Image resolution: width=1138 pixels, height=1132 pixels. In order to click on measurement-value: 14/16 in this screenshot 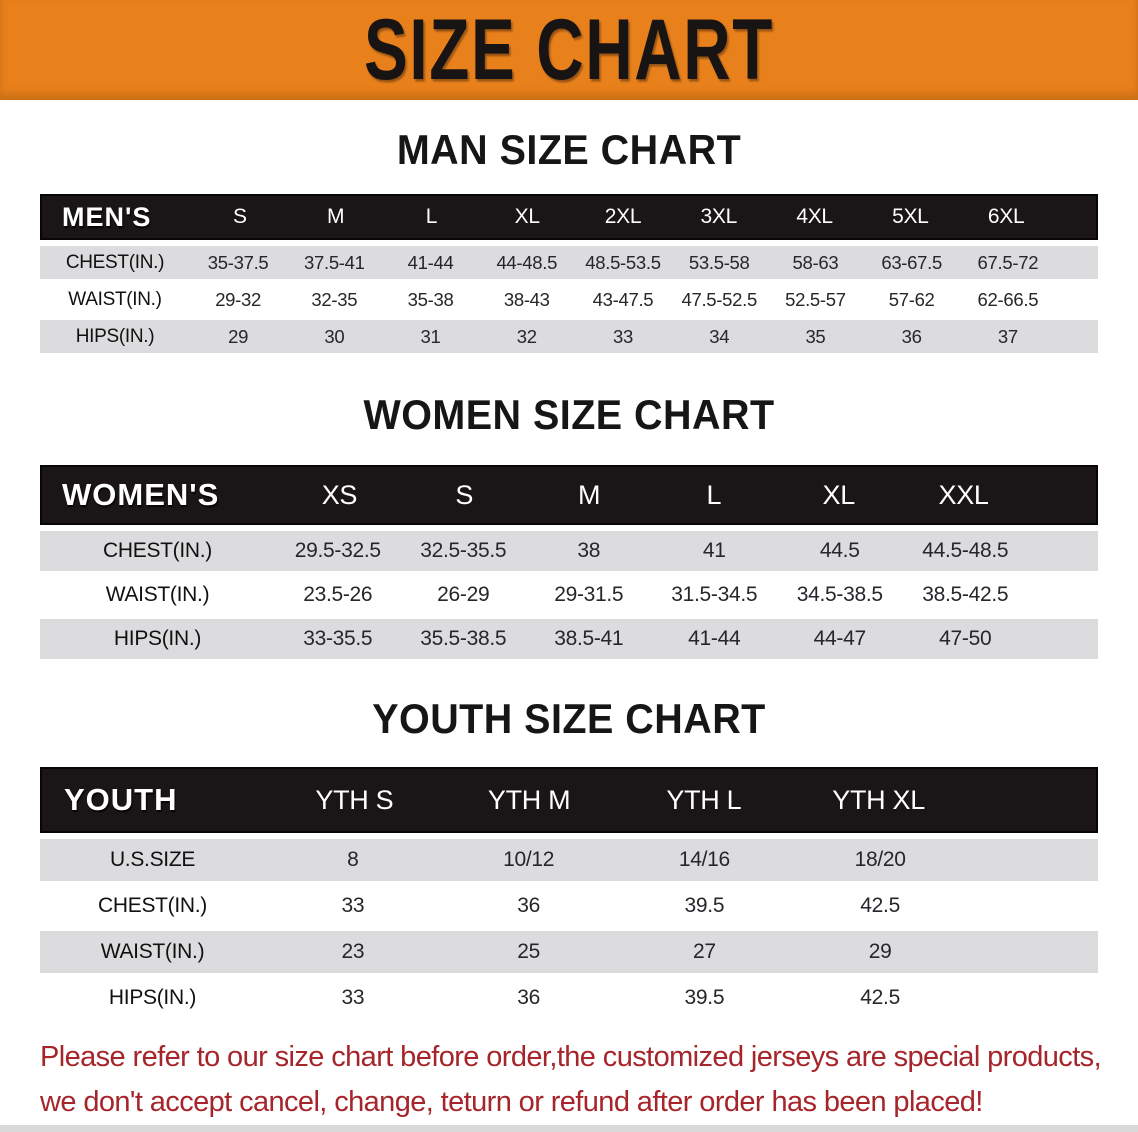, I will do `click(704, 859)`.